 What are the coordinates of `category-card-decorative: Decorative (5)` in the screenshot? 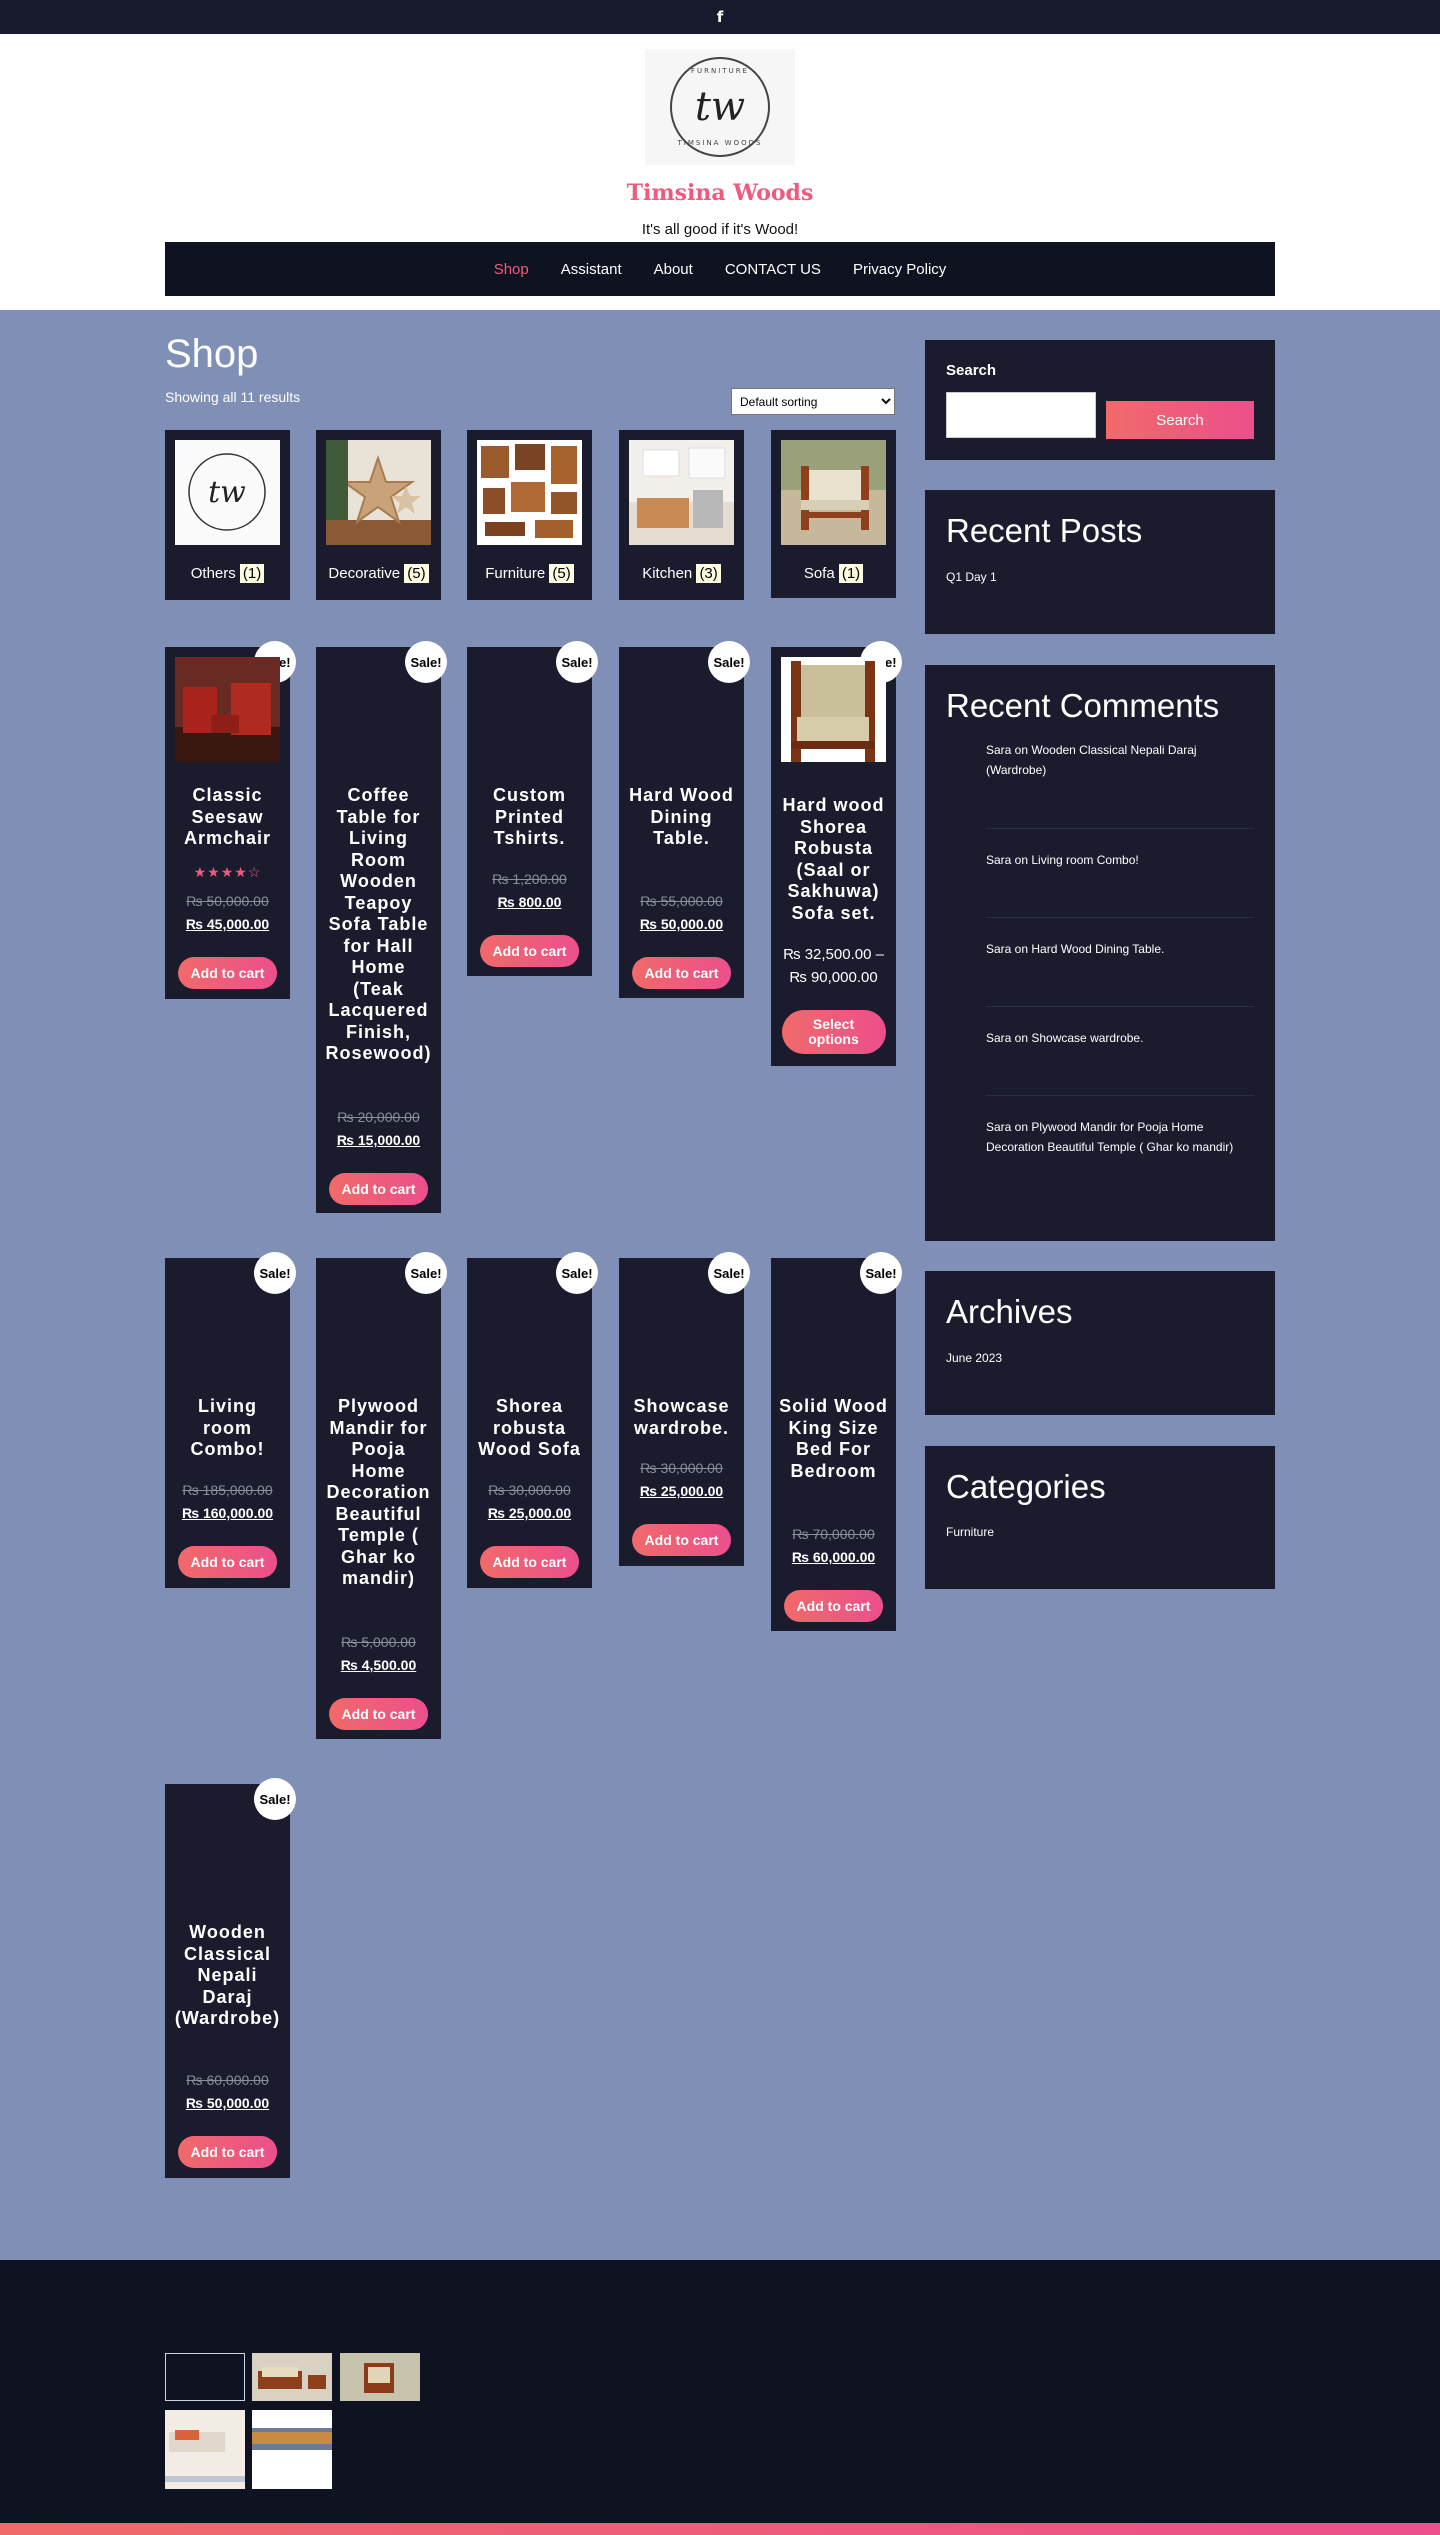 It's located at (378, 515).